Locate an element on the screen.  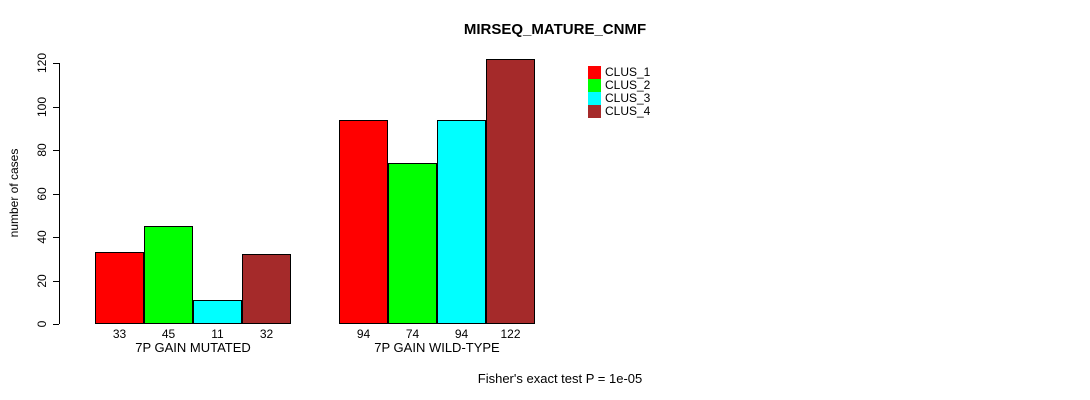
bar-value-label: 45 is located at coordinates (168, 334).